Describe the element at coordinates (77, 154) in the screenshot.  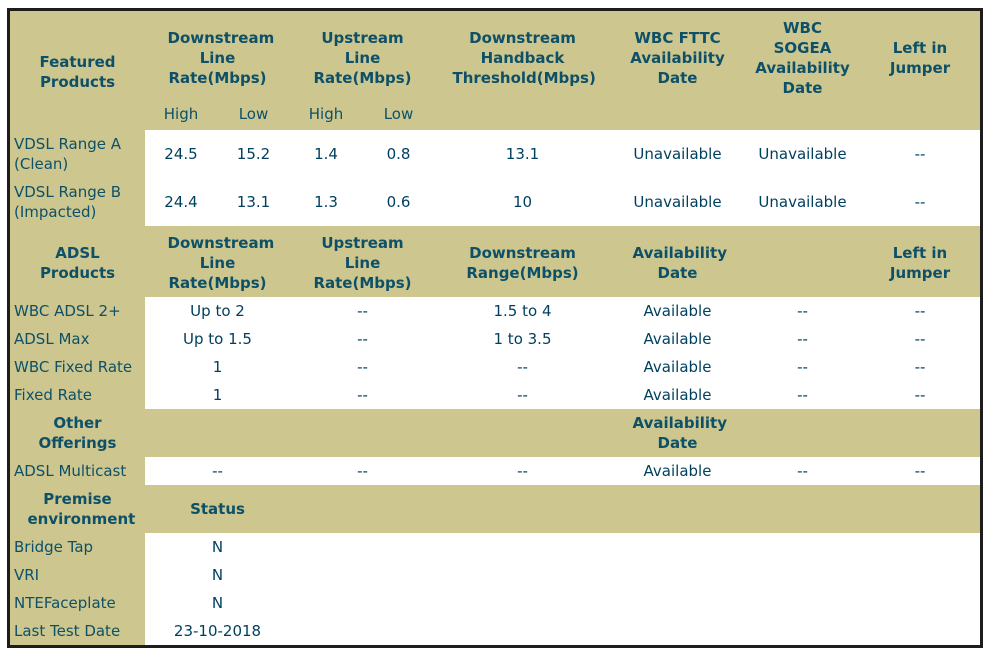
I see `row-label-vdsl-range-a: VDSL Range A (Clean)` at that location.